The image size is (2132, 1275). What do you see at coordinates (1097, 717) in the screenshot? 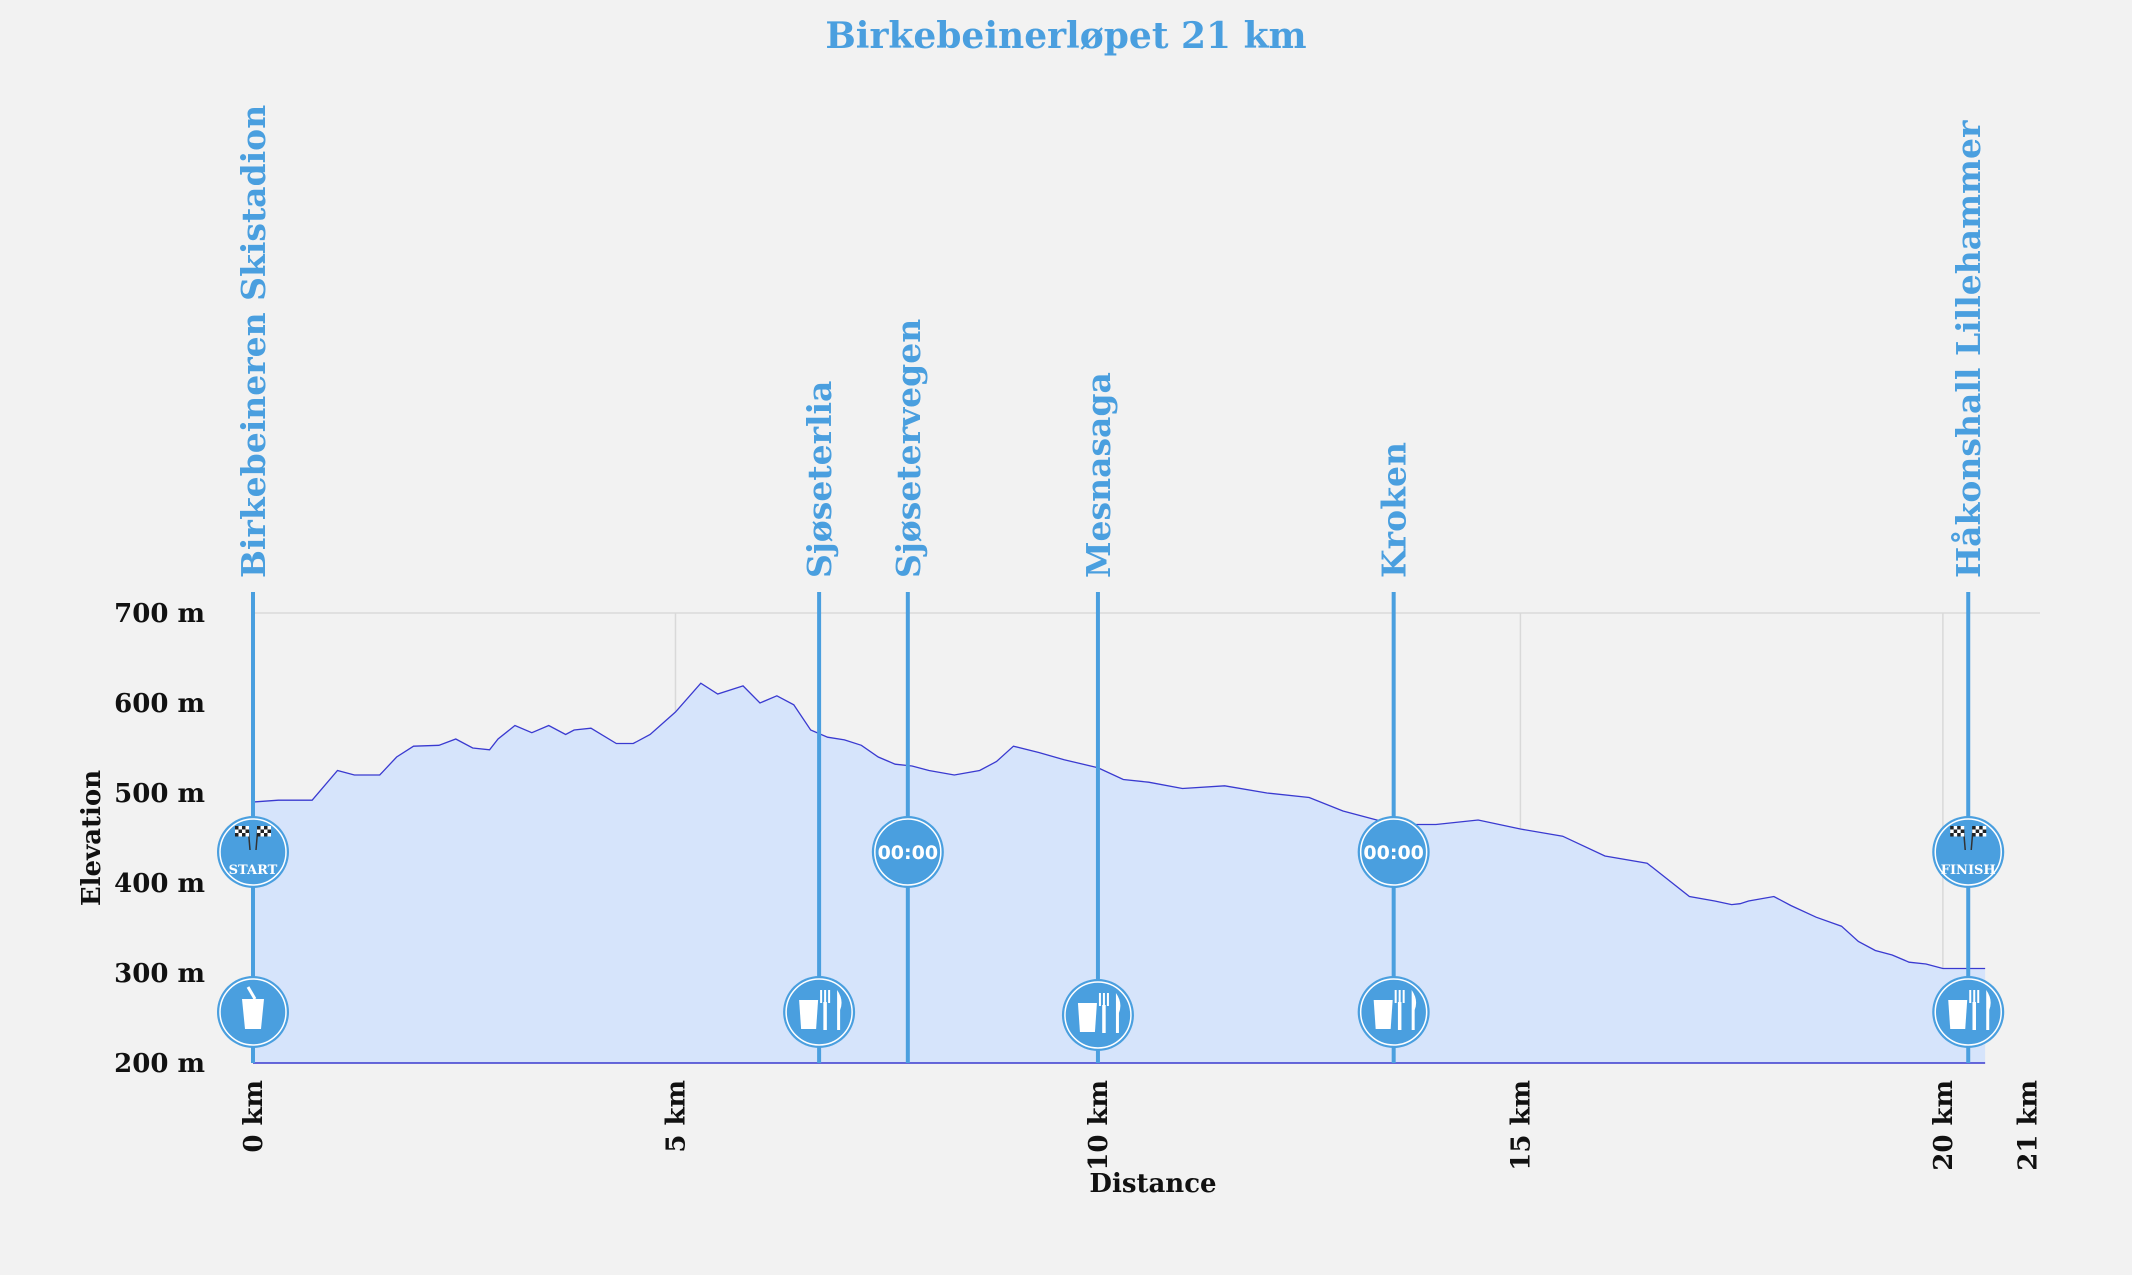
I see `checkpoint-3: Mesnasaga` at bounding box center [1097, 717].